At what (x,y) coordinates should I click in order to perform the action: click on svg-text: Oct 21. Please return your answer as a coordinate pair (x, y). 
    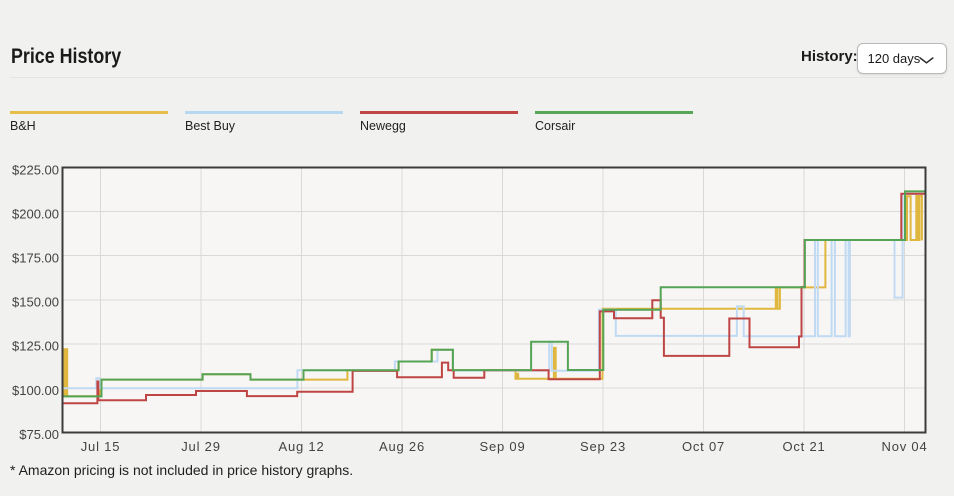
    Looking at the image, I should click on (803, 446).